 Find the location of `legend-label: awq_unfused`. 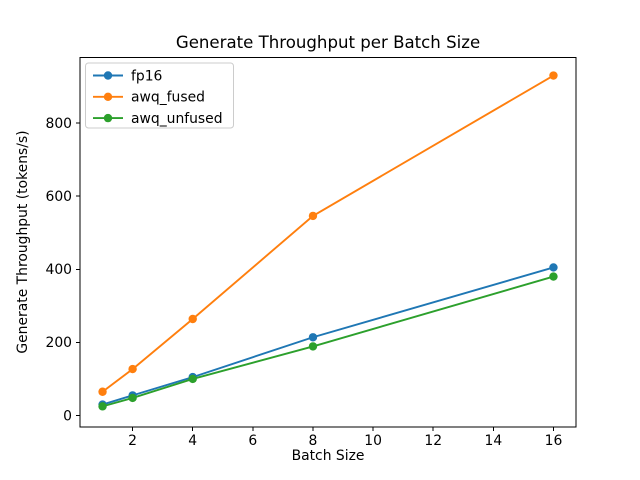

legend-label: awq_unfused is located at coordinates (177, 119).